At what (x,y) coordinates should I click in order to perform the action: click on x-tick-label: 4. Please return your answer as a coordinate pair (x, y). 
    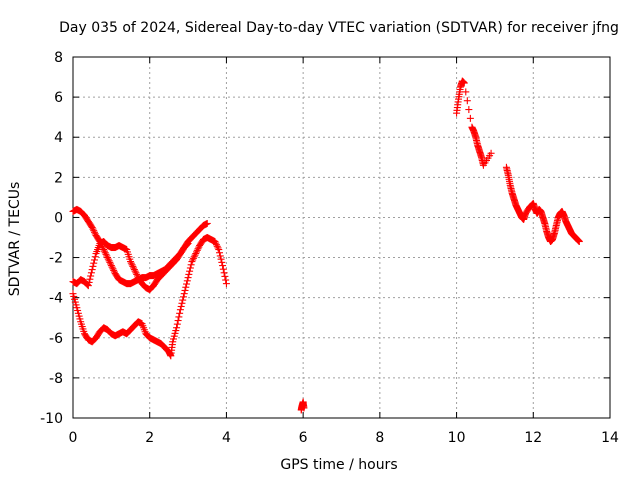
    Looking at the image, I should click on (226, 438).